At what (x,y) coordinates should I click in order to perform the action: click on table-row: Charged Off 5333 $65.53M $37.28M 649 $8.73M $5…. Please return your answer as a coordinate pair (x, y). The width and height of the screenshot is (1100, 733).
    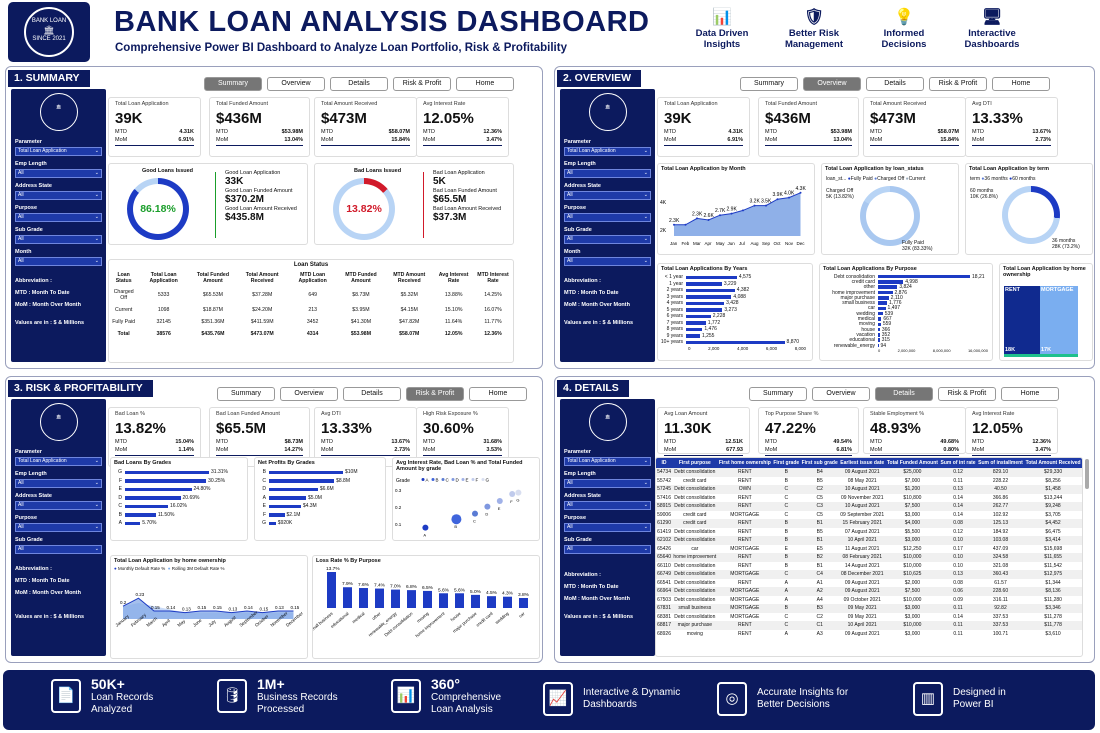
    Looking at the image, I should click on (311, 295).